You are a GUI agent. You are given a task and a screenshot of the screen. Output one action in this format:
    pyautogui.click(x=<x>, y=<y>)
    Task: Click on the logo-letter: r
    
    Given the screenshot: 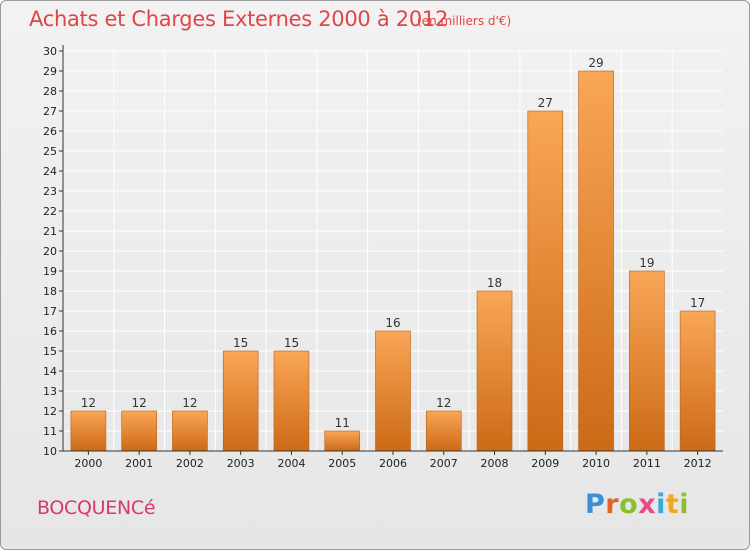 What is the action you would take?
    pyautogui.click(x=612, y=504)
    